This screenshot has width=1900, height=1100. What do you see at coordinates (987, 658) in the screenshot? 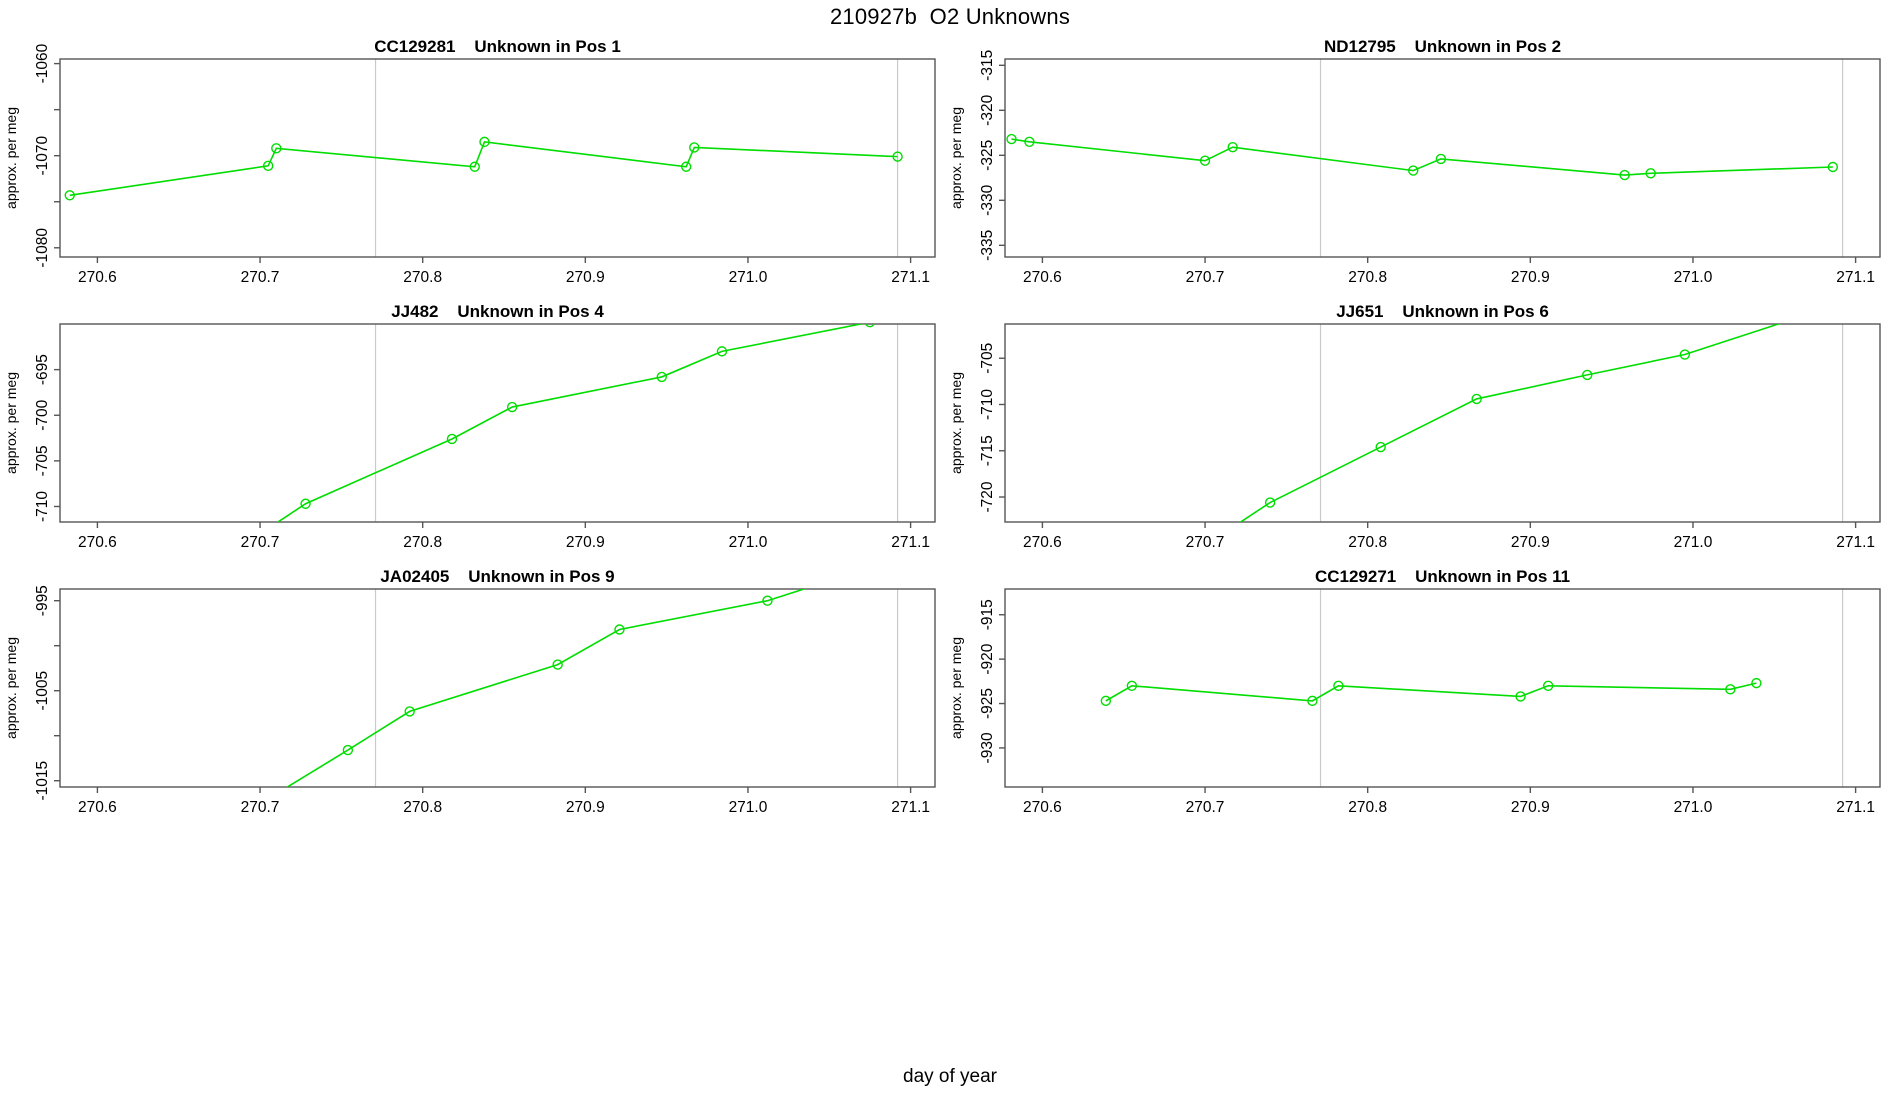
I see `y-tick-label: -920` at bounding box center [987, 658].